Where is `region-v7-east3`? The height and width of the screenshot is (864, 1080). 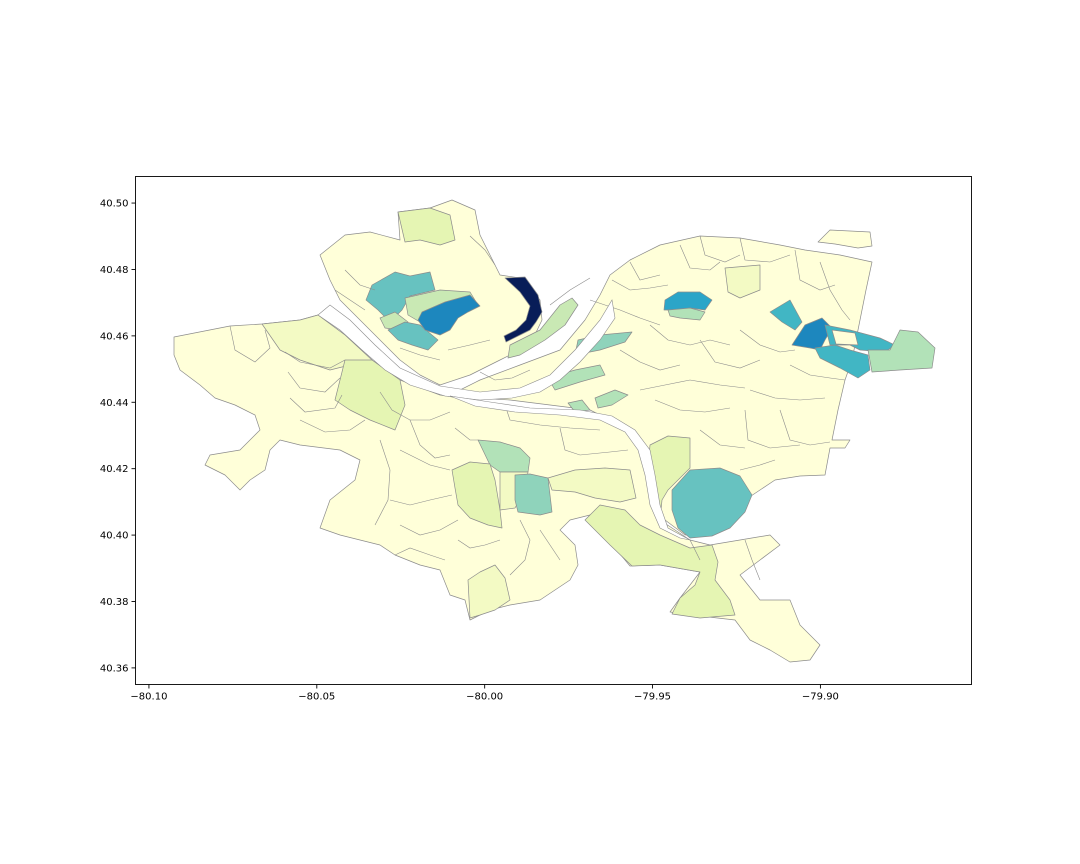 region-v7-east3 is located at coordinates (842, 361).